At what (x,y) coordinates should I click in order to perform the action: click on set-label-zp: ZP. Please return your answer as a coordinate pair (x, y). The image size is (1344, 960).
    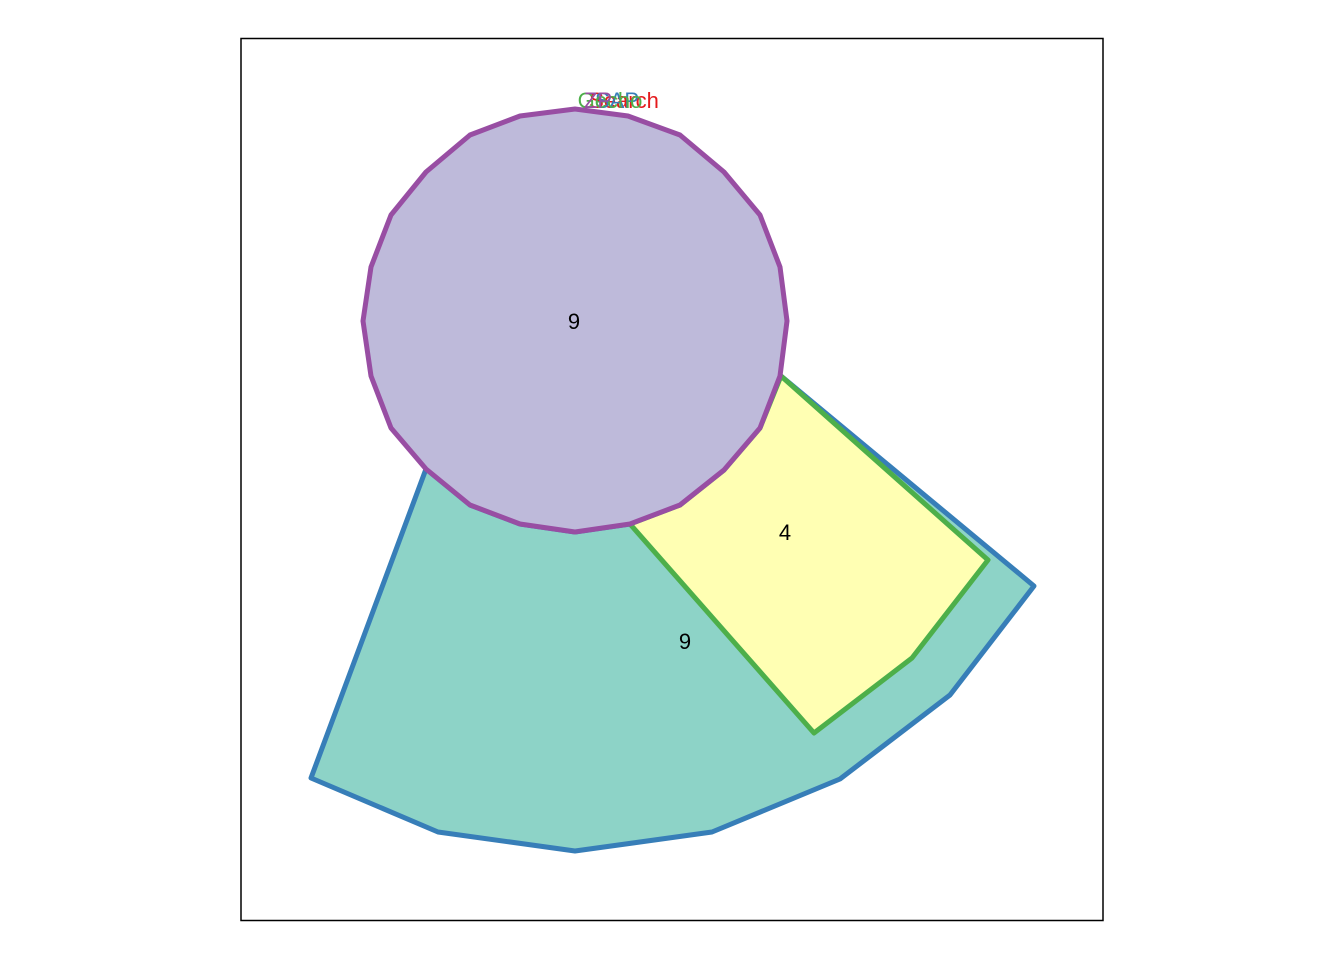
    Looking at the image, I should click on (598, 100).